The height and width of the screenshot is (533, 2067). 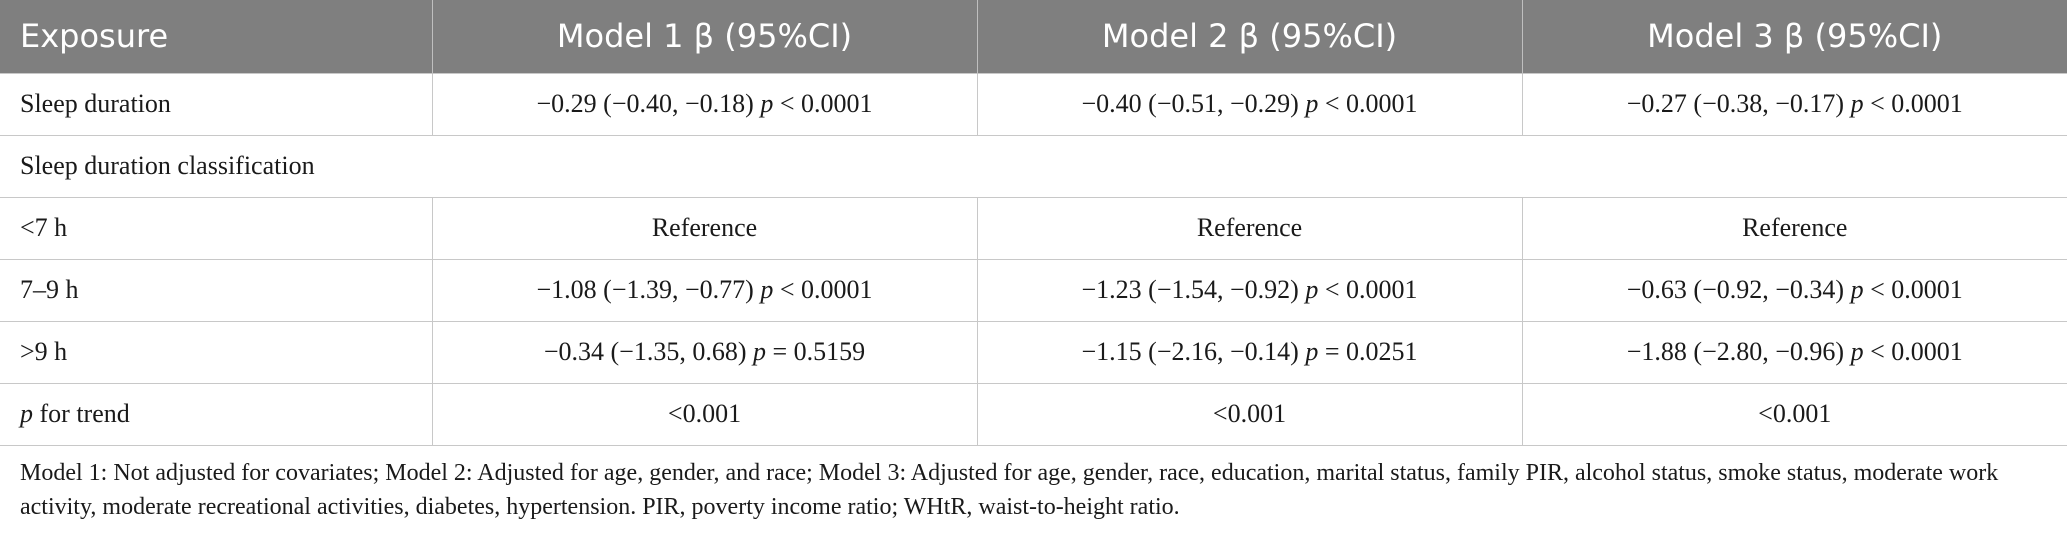 I want to click on cell-model2: <0.001, so click(x=1249, y=414).